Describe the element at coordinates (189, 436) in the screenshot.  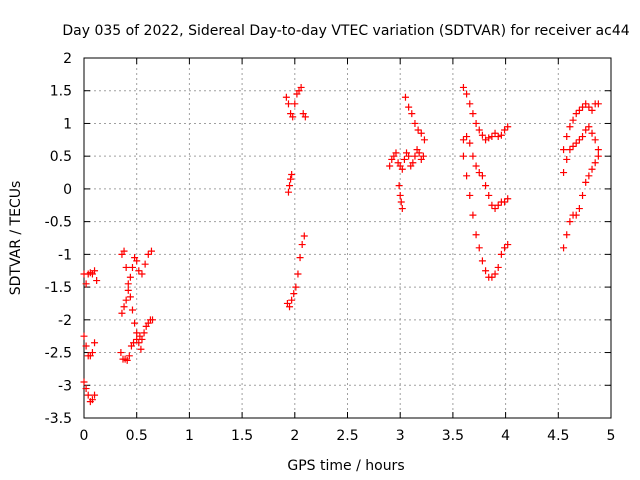
I see `x-tick-label: 1` at that location.